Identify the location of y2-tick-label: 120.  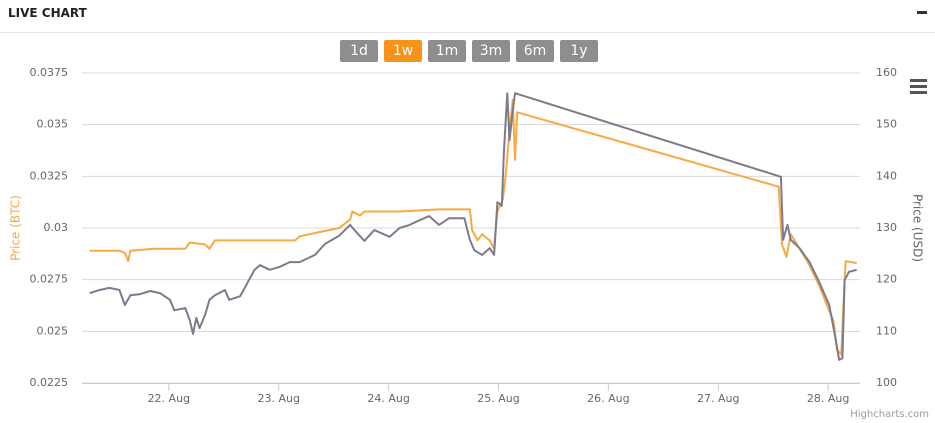
(886, 279).